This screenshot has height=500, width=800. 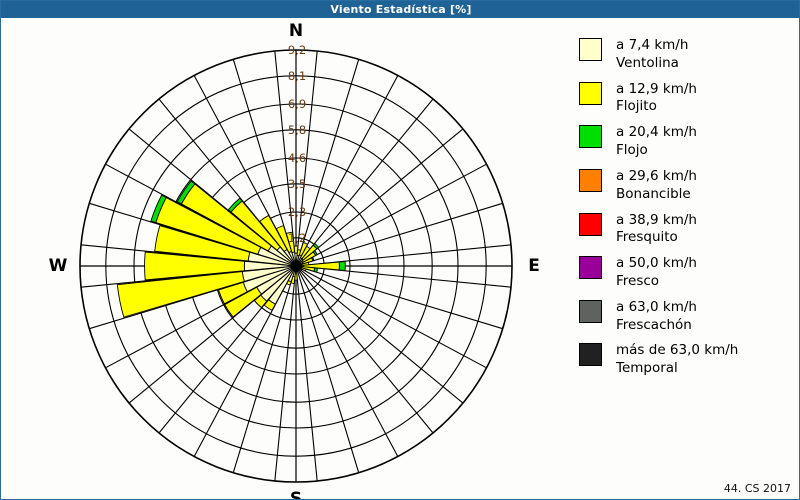 What do you see at coordinates (656, 175) in the screenshot?
I see `legend-speed: a 29,6 km/h` at bounding box center [656, 175].